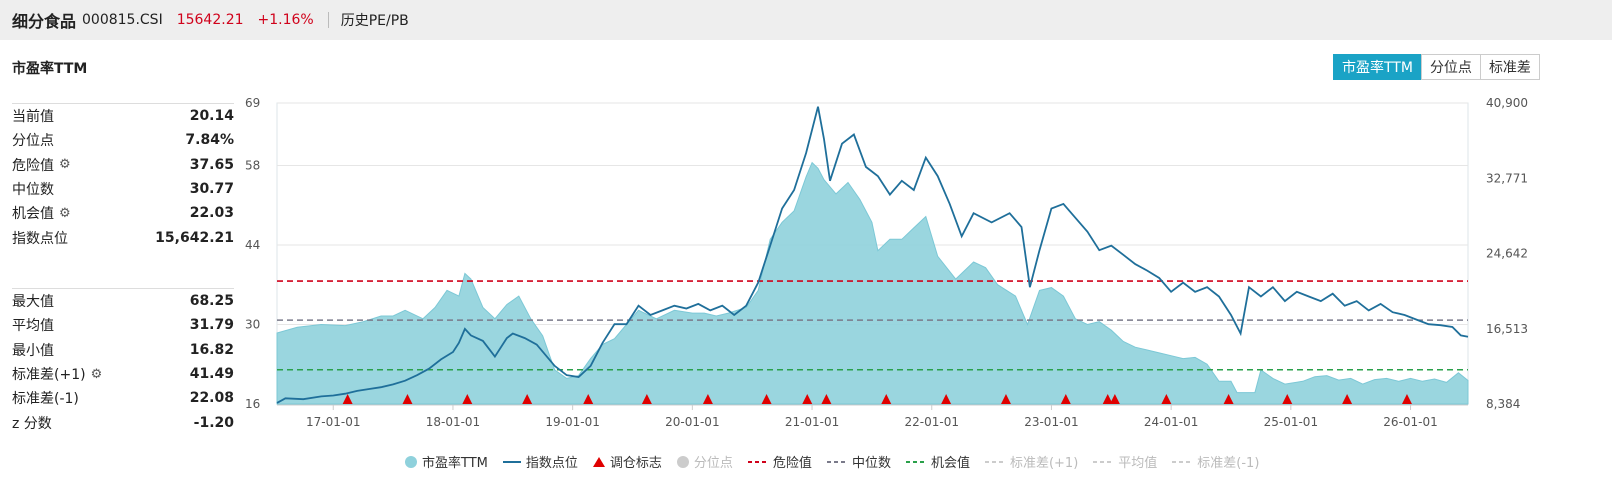 Image resolution: width=1612 pixels, height=495 pixels. What do you see at coordinates (33, 350) in the screenshot?
I see `stat-label: 最小值` at bounding box center [33, 350].